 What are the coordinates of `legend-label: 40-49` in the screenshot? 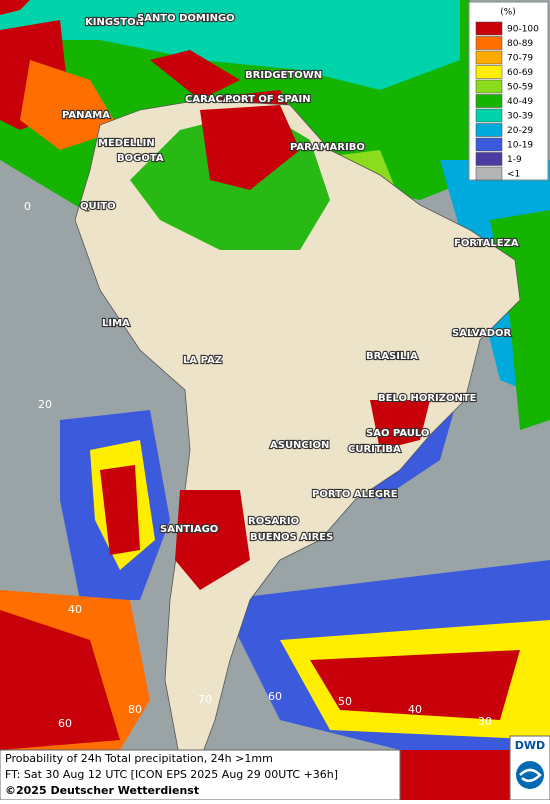 It's located at (520, 102).